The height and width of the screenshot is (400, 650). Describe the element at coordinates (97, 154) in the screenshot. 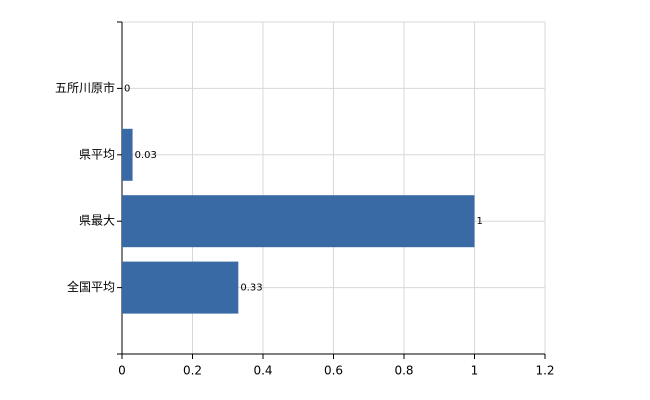

I see `y-tick-label: 県平均` at that location.